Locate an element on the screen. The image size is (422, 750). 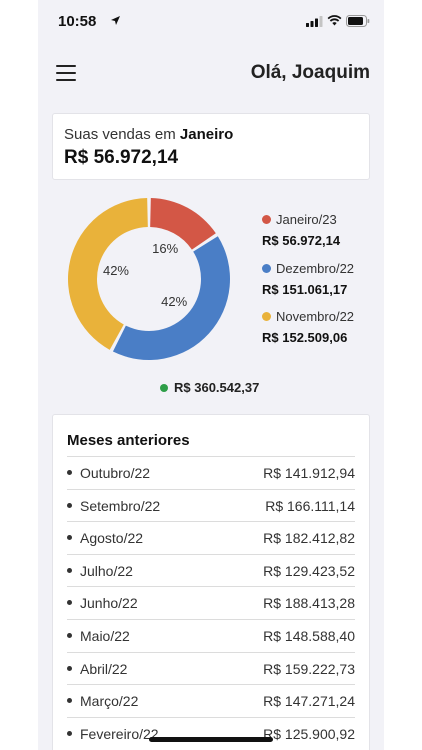
donut-percent-label-0: 16% is located at coordinates (165, 248).